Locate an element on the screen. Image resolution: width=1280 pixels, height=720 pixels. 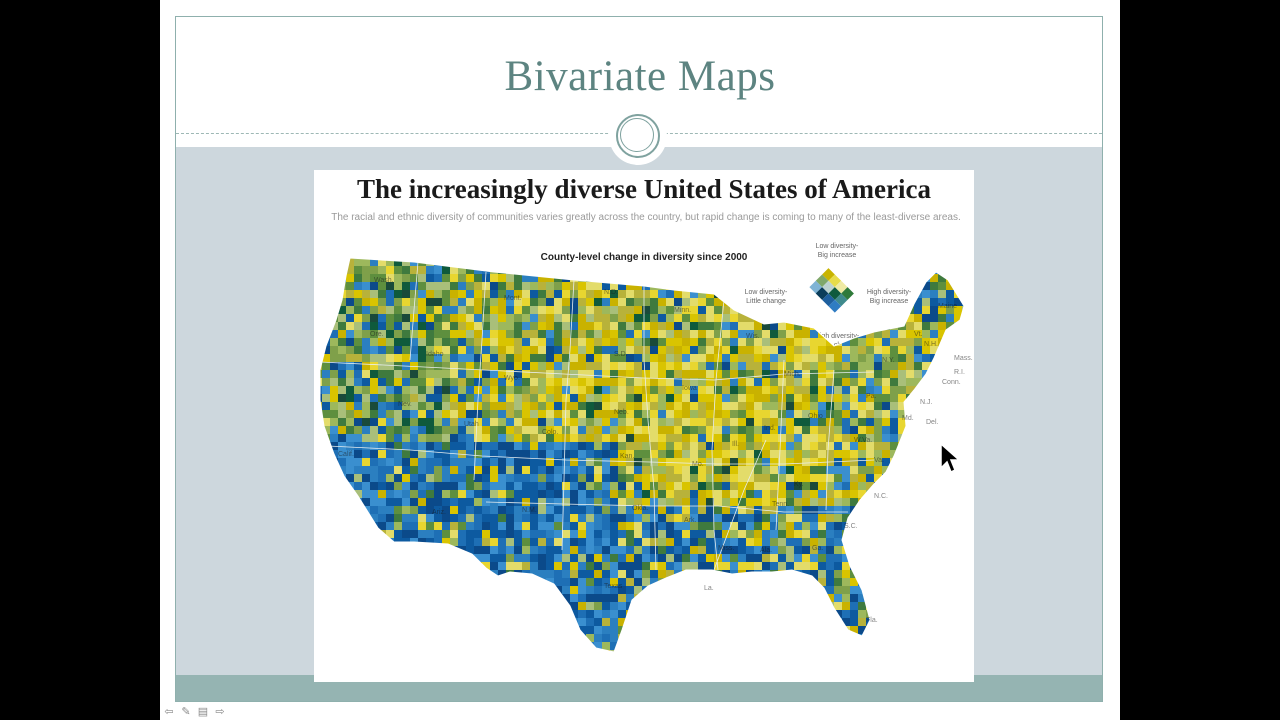
menu-icon: ▤ is located at coordinates (203, 712).